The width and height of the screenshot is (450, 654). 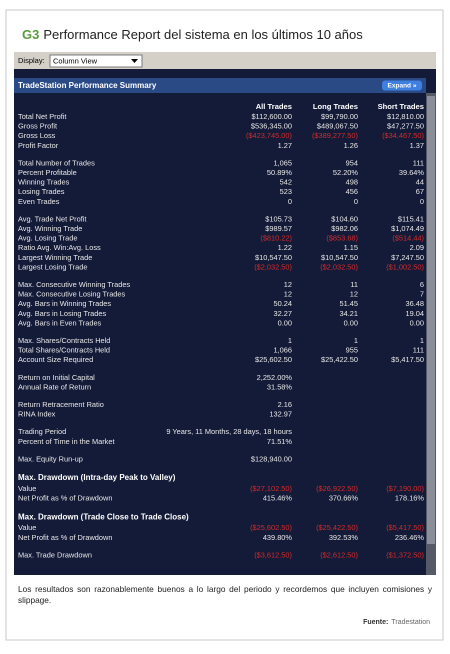 I want to click on row-label: Total Number of Trades, so click(x=56, y=162).